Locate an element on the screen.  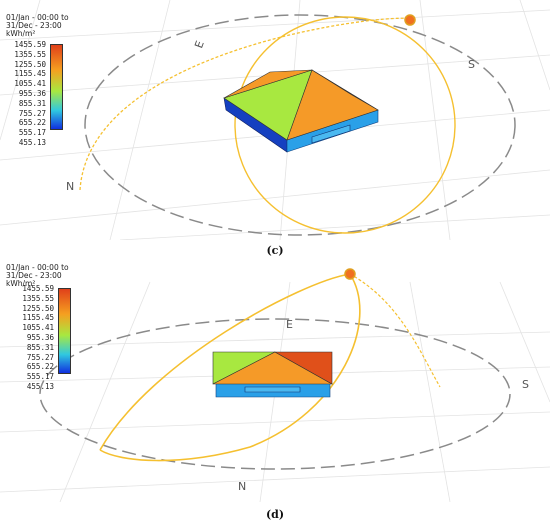
window-c is located at coordinates (331, 134).